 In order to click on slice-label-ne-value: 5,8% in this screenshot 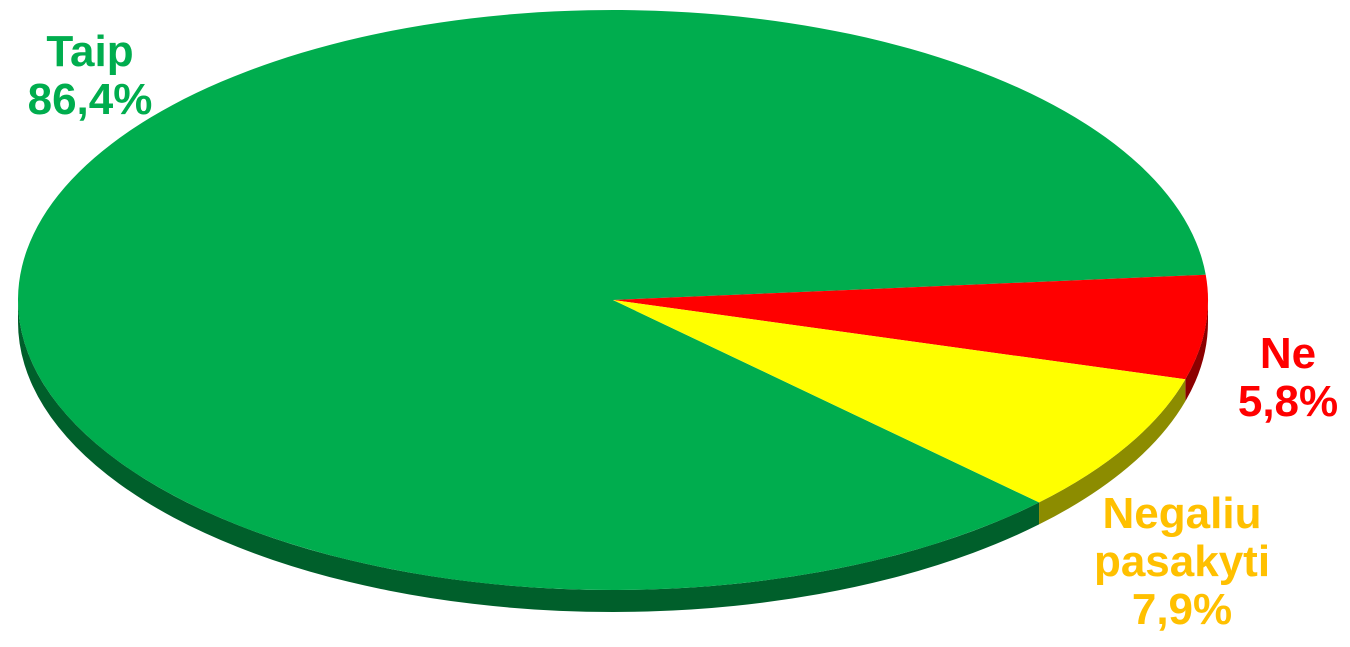, I will do `click(1288, 401)`.